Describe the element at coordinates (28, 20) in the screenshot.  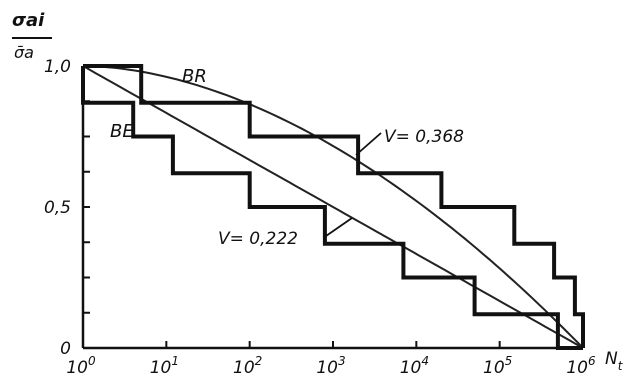
I see `y-axis-label-top: σai` at that location.